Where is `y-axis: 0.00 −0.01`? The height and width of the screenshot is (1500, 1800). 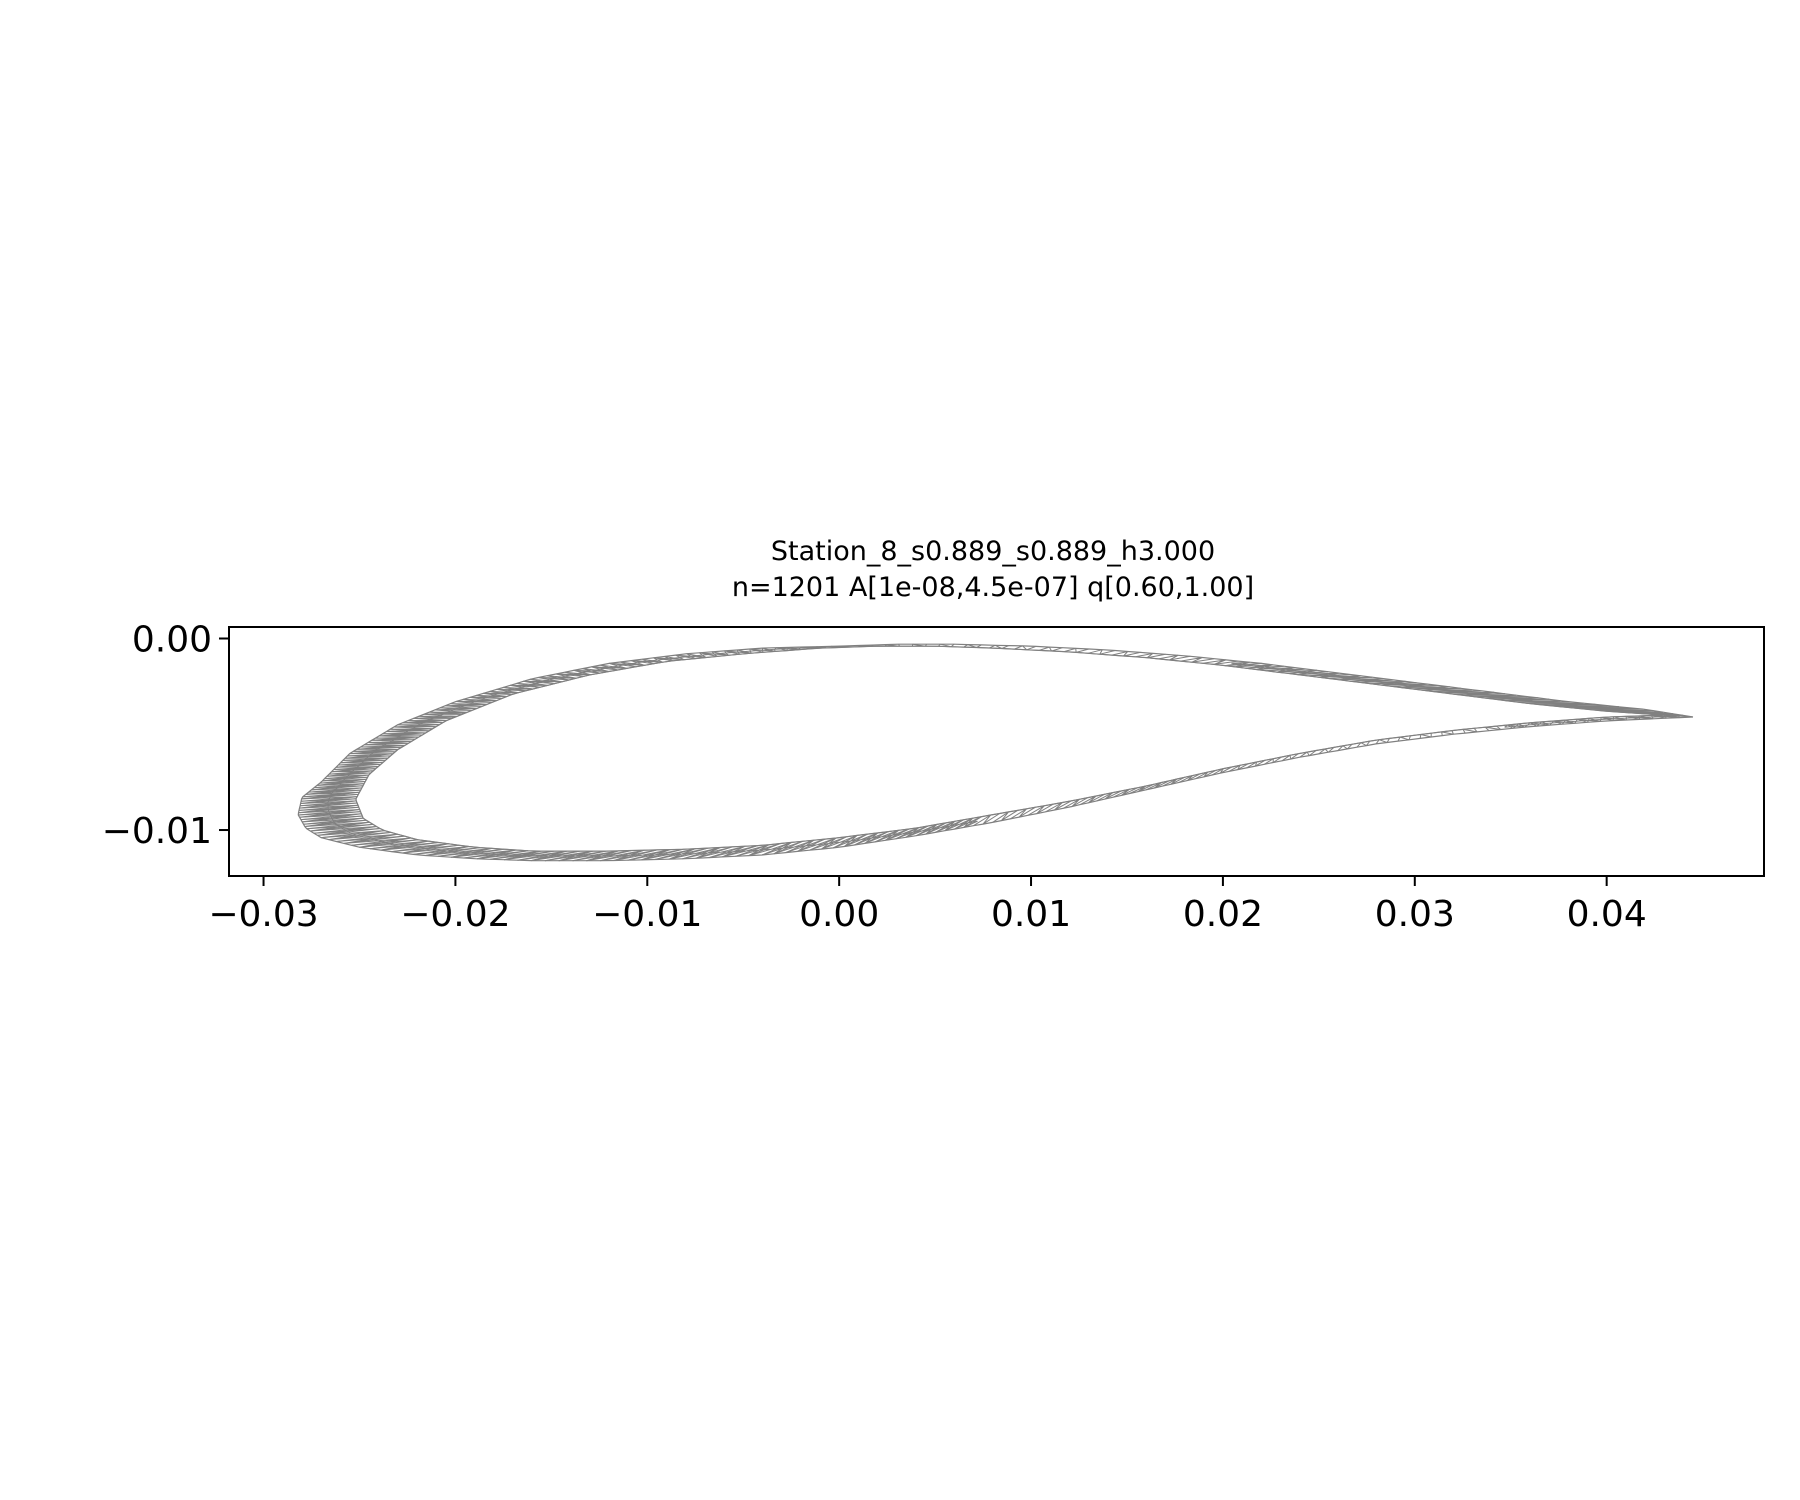
y-axis: 0.00 −0.01 is located at coordinates (165, 735).